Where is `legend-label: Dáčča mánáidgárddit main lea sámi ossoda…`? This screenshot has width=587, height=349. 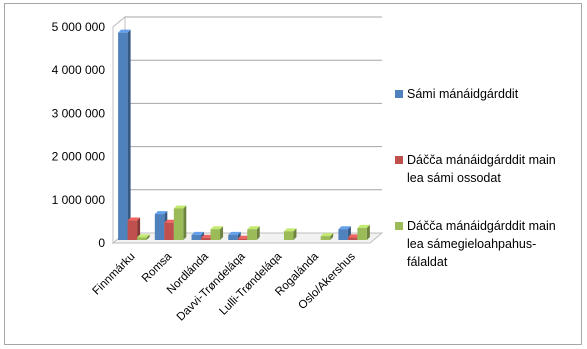
legend-label: Dáčča mánáidgárddit main lea sámi ossoda… is located at coordinates (491, 169).